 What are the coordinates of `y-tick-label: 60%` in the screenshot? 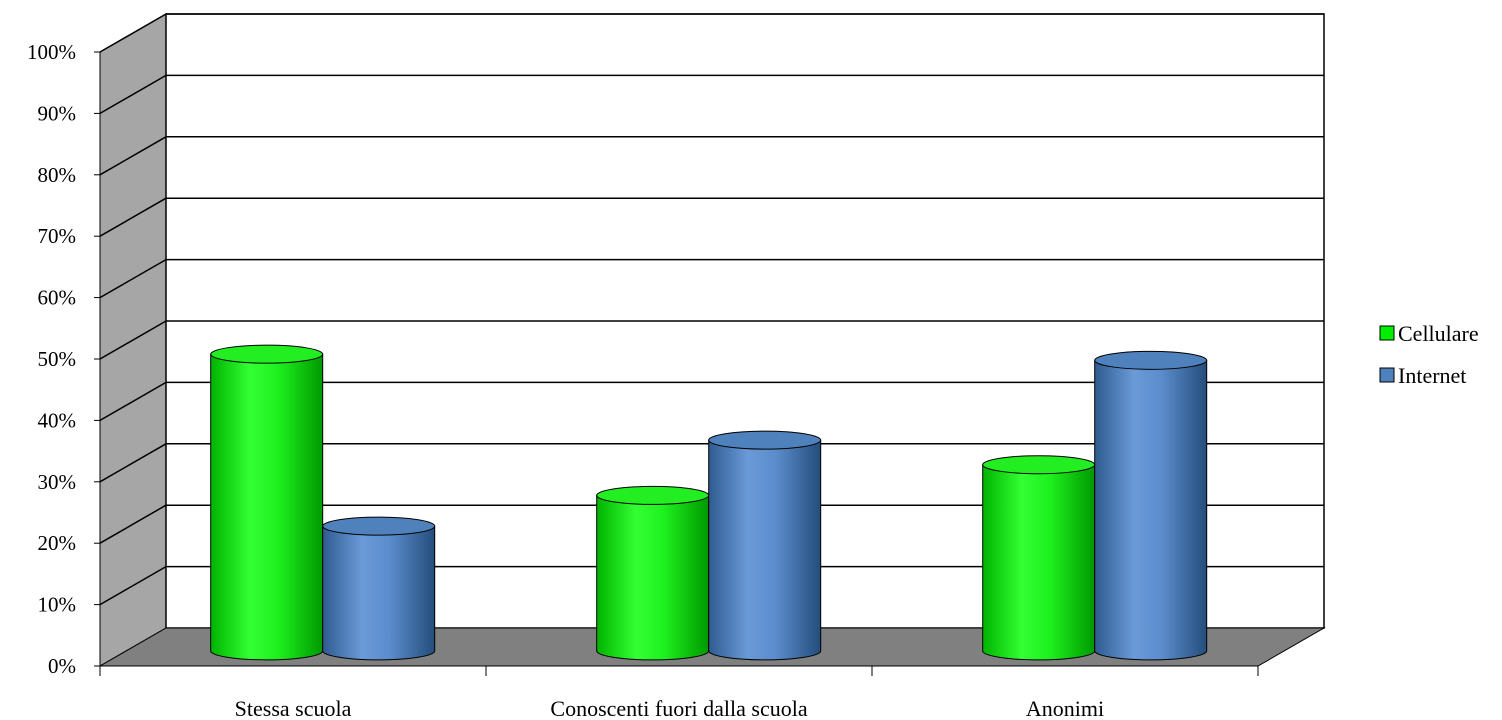 It's located at (57, 298).